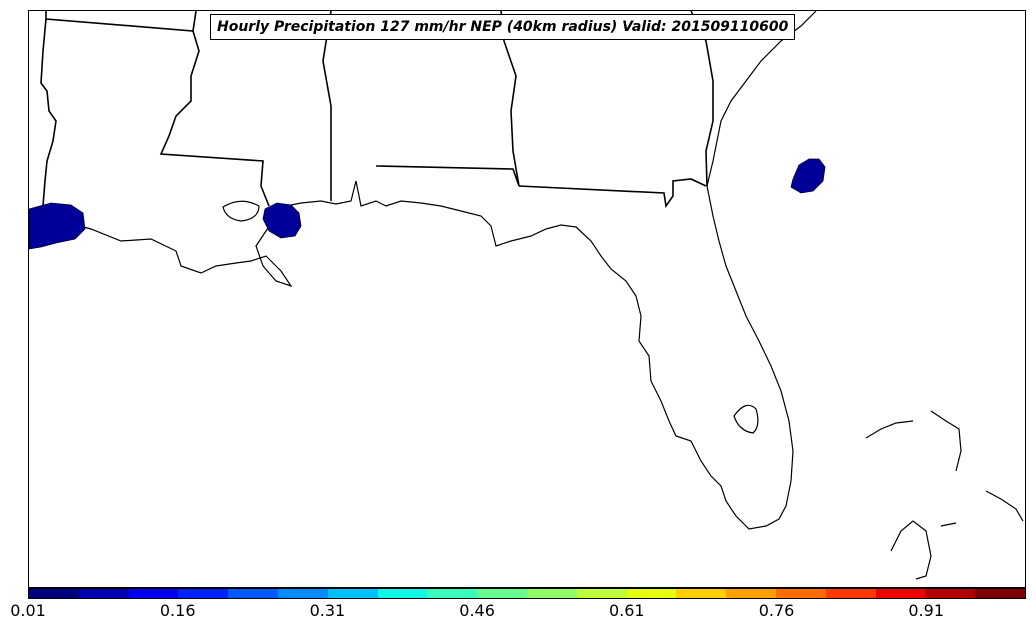 Image resolution: width=1036 pixels, height=633 pixels. What do you see at coordinates (626, 610) in the screenshot?
I see `colorbar-tick-label: 0.61` at bounding box center [626, 610].